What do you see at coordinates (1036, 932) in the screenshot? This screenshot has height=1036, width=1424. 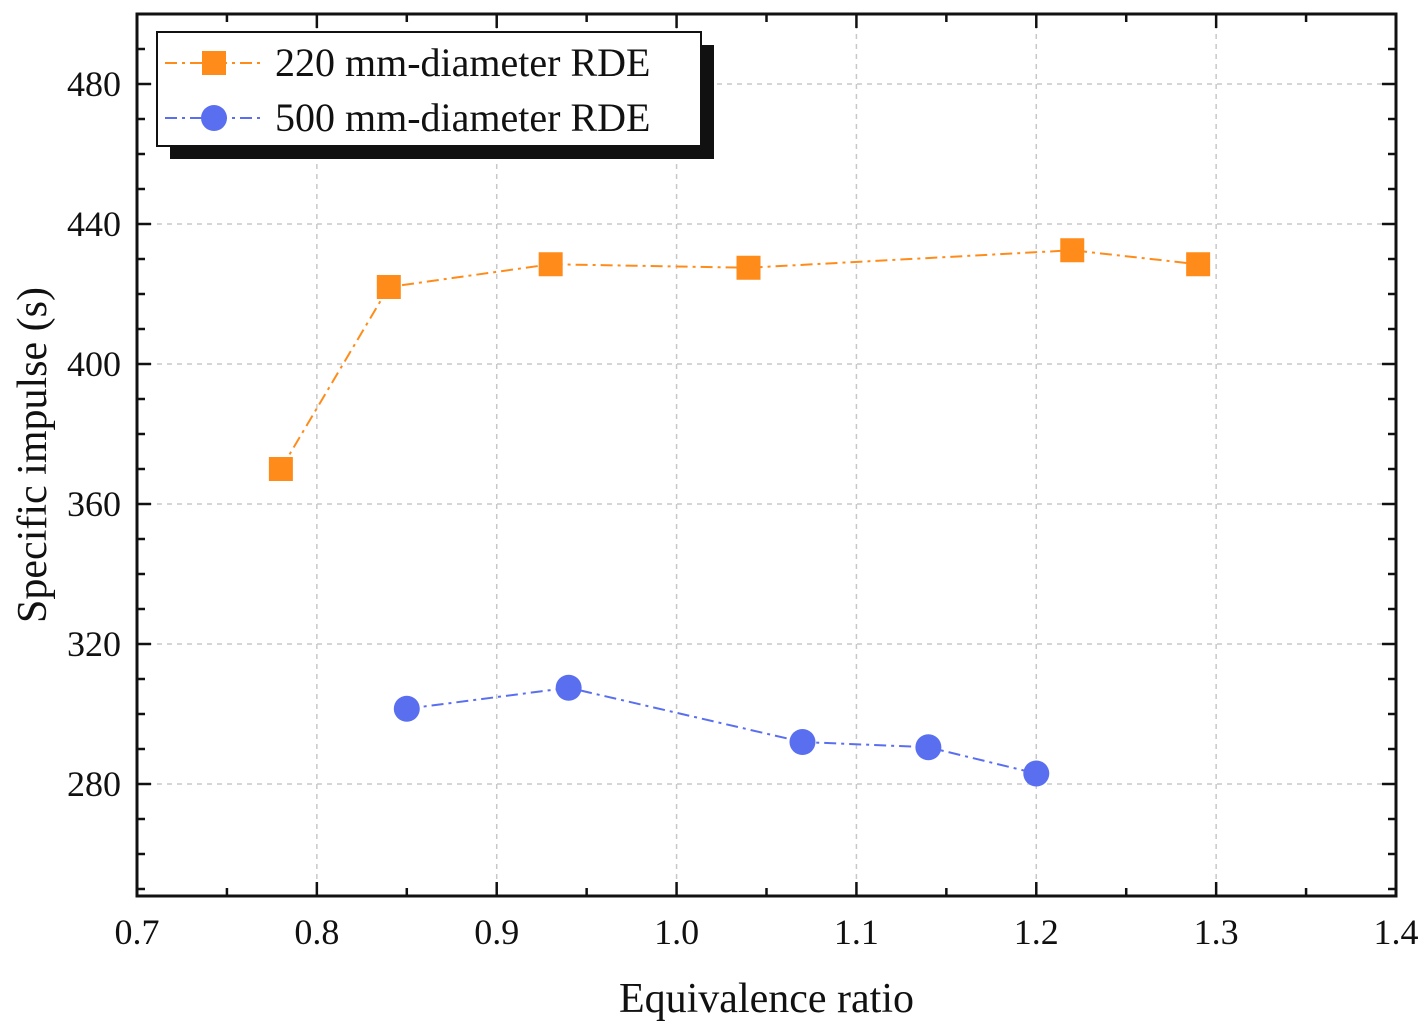 I see `x-tick-label: 1.2` at bounding box center [1036, 932].